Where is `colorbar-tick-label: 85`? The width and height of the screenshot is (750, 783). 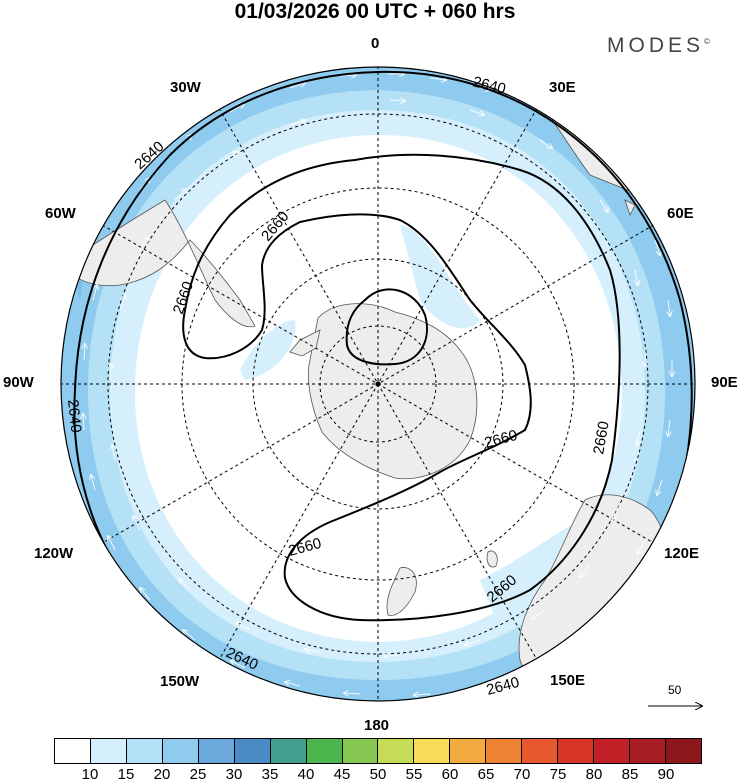 colorbar-tick-label: 85 is located at coordinates (630, 774).